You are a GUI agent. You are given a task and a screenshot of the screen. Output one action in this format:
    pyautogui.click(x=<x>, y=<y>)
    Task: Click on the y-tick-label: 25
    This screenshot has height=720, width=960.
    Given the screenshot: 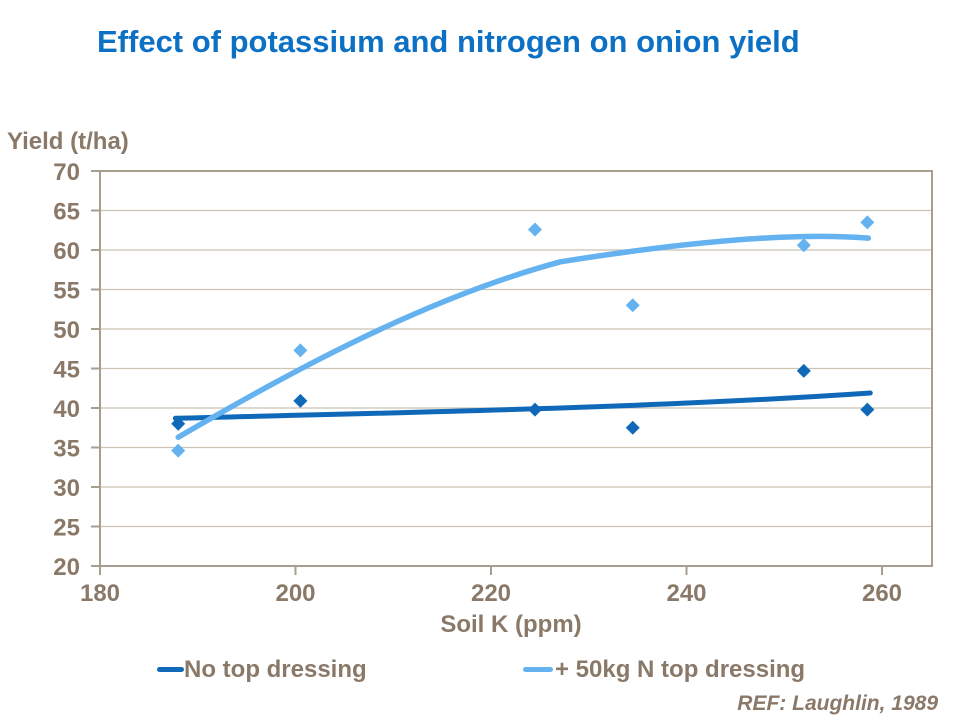 What is the action you would take?
    pyautogui.click(x=66, y=528)
    